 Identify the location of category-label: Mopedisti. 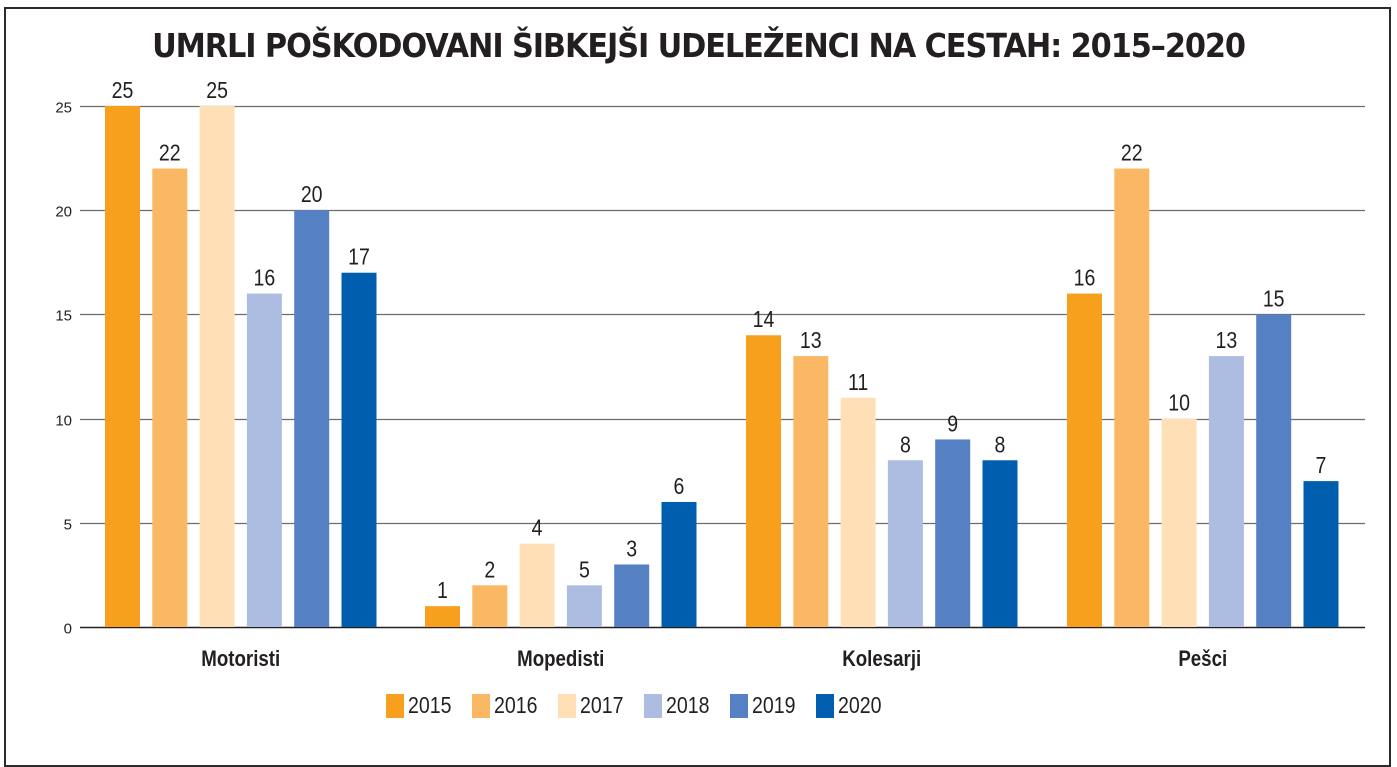
(560, 660).